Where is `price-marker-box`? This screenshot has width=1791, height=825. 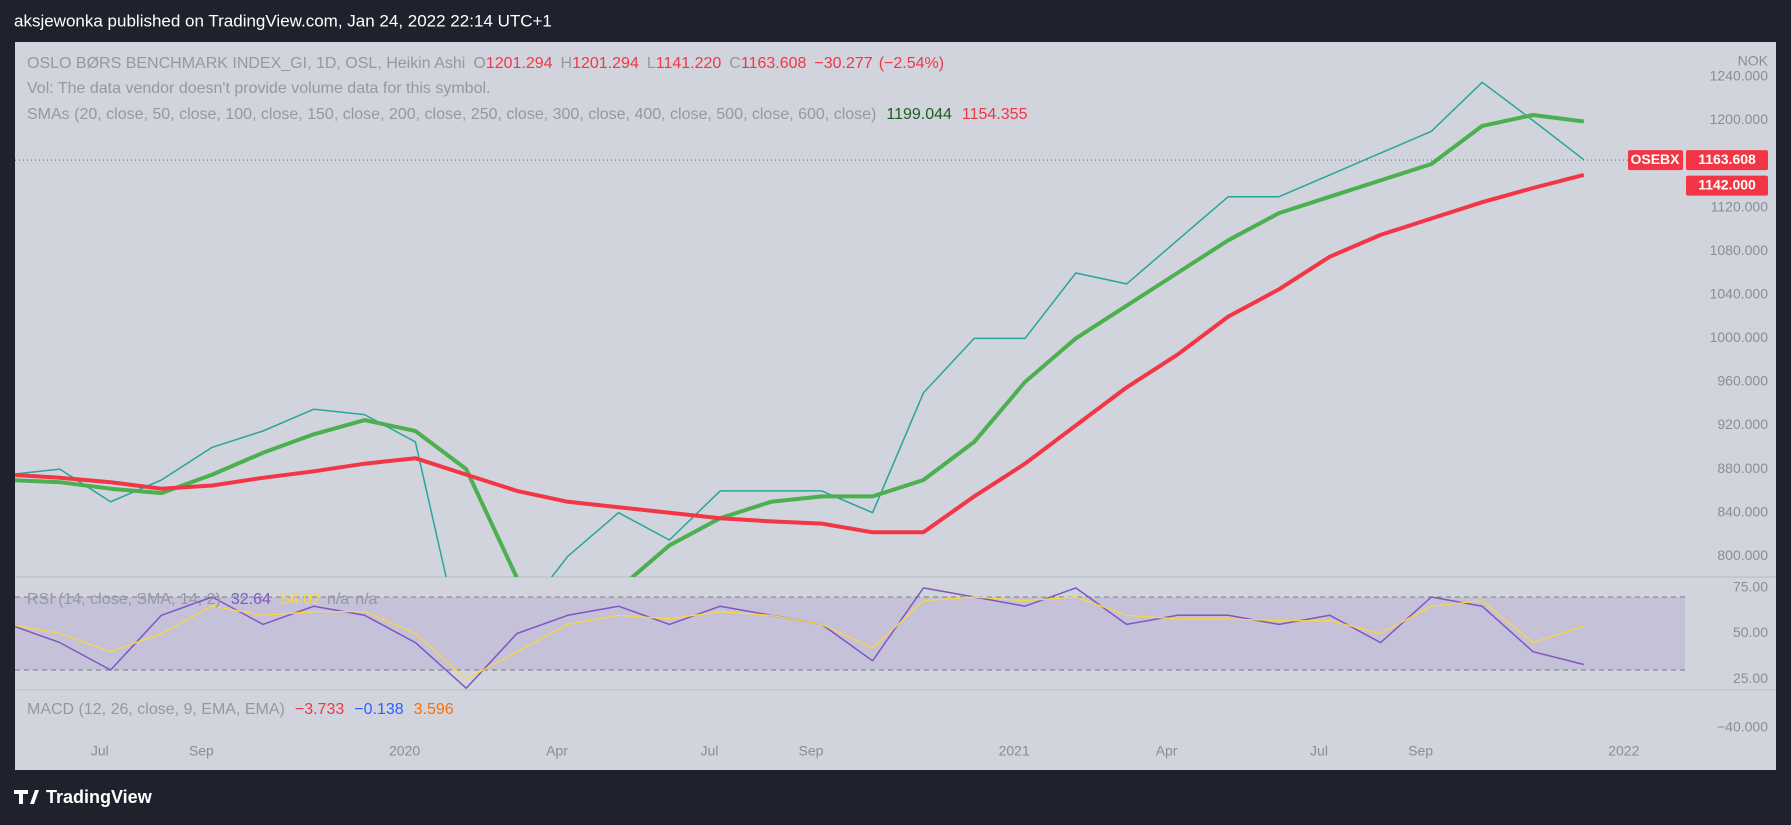
price-marker-box is located at coordinates (1727, 185).